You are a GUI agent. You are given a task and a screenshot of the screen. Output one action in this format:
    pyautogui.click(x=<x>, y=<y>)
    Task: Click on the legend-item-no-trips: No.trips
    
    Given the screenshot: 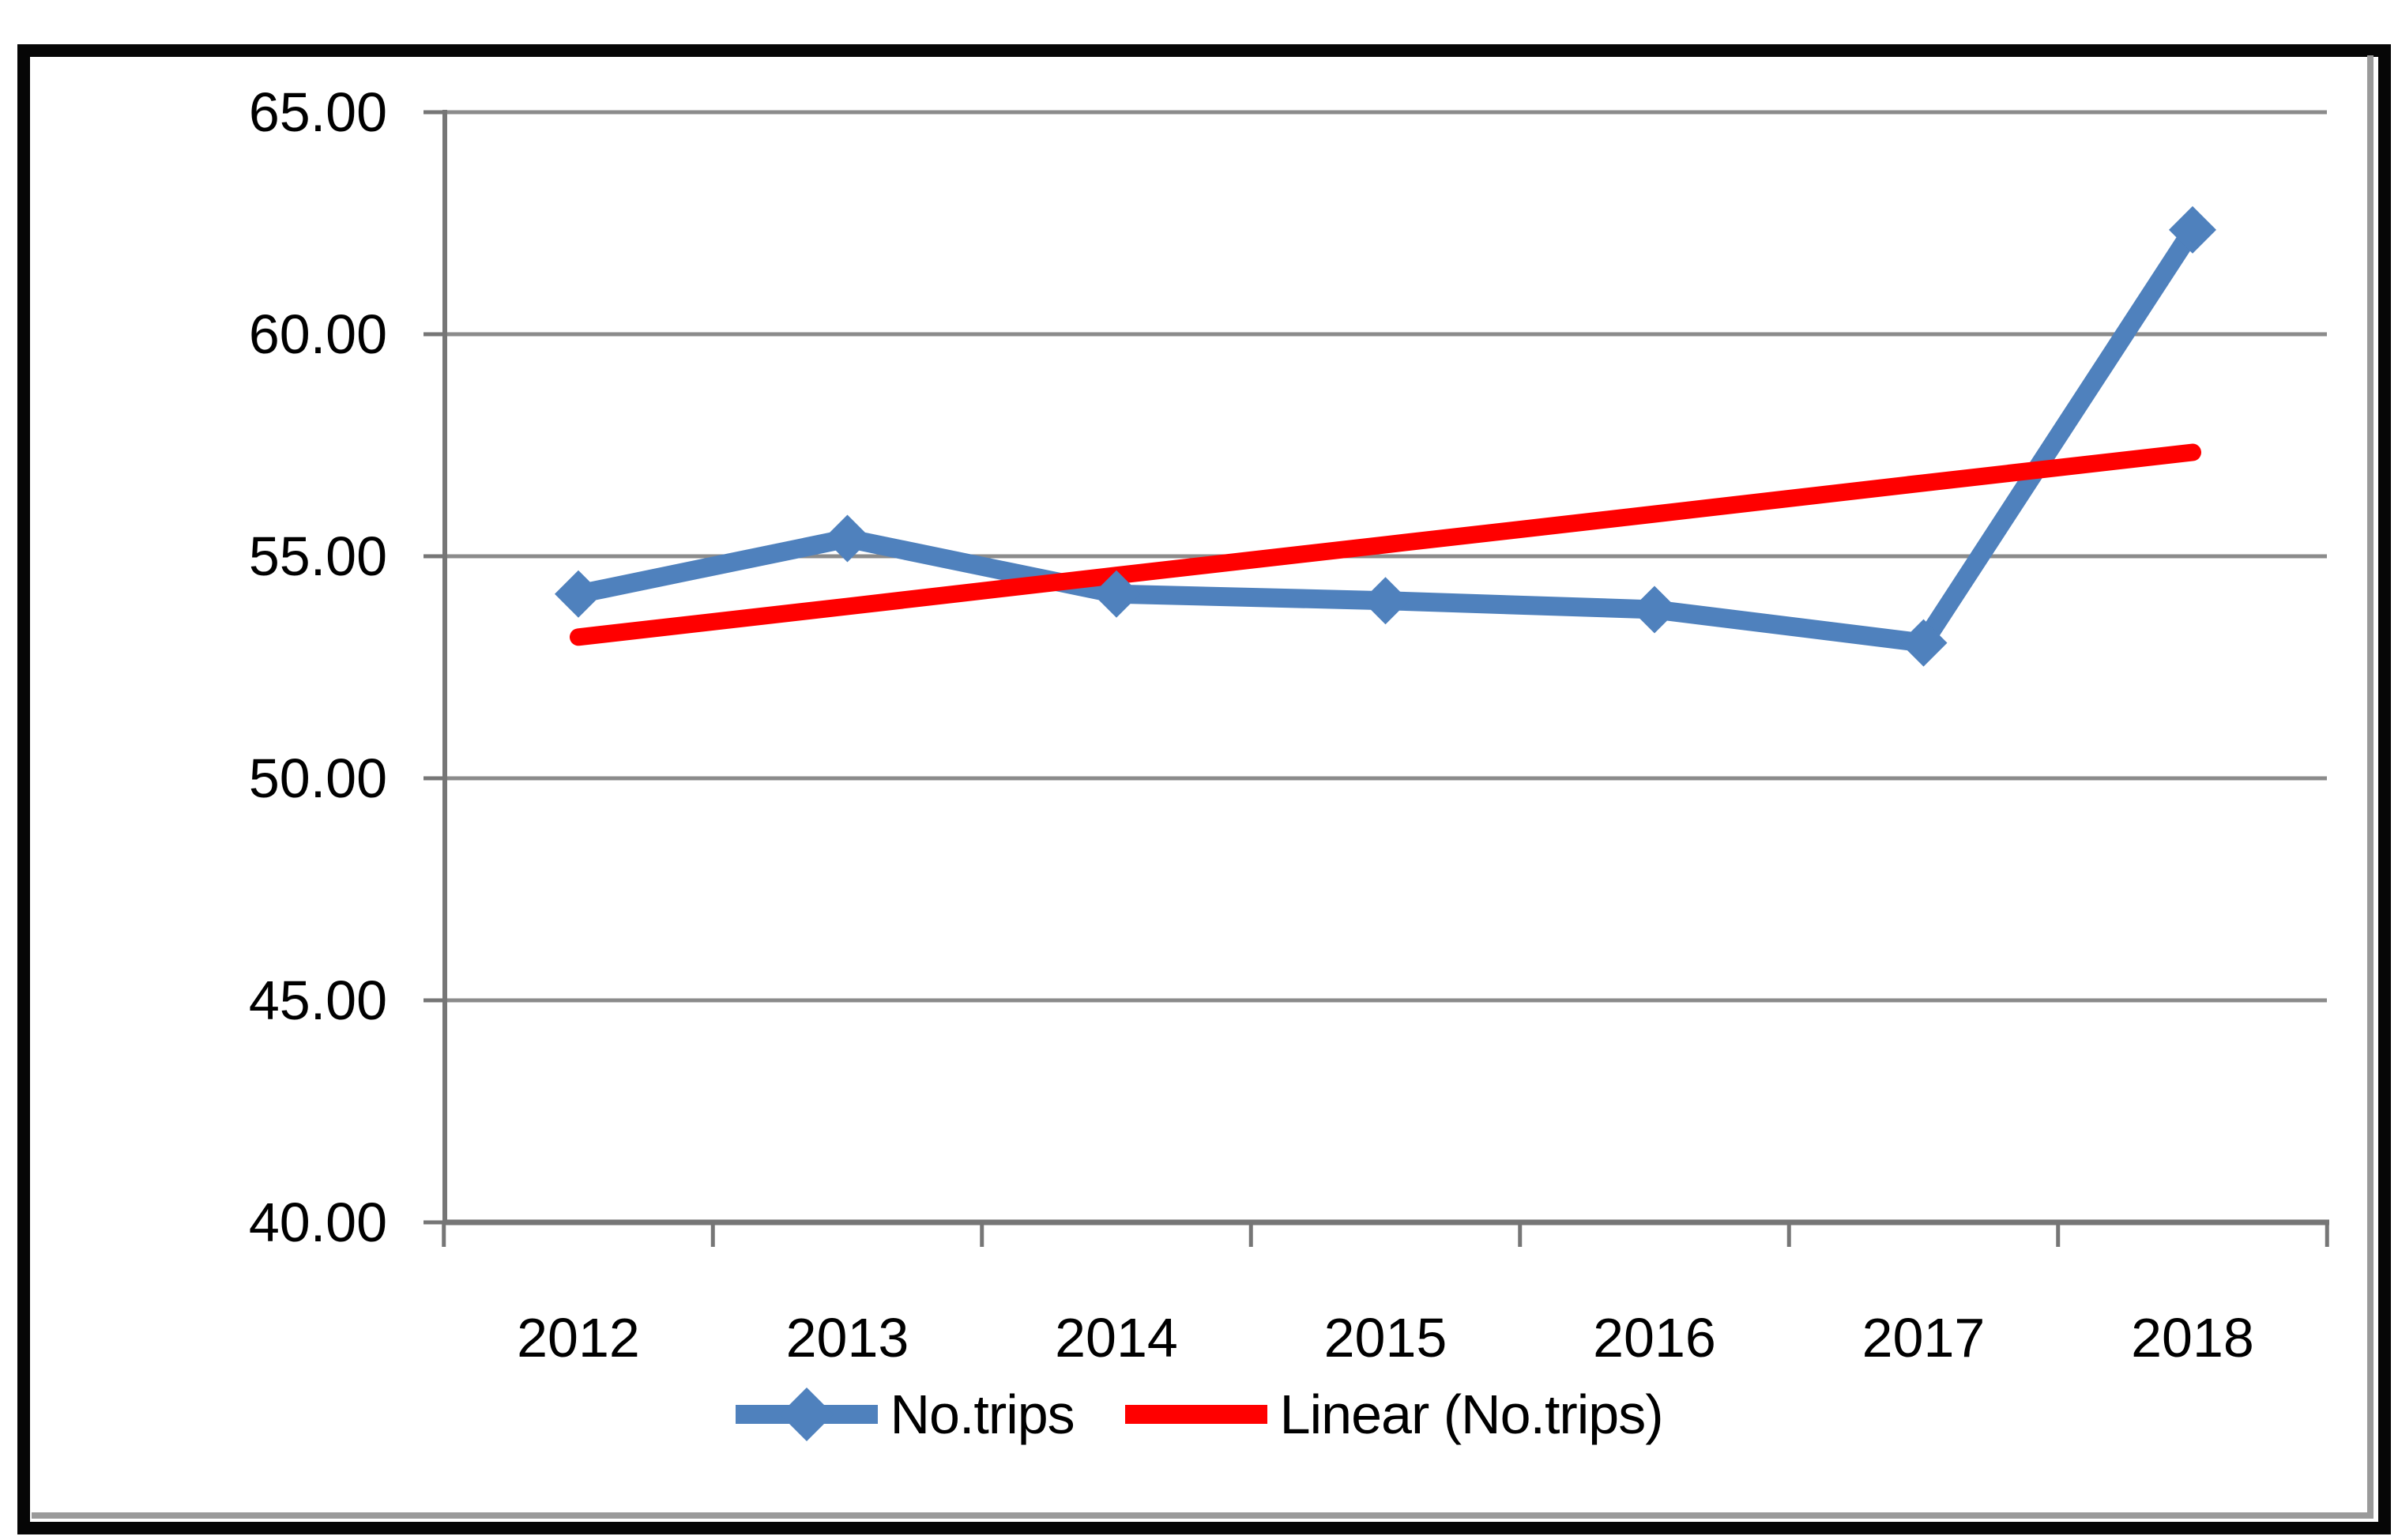 What is the action you would take?
    pyautogui.click(x=905, y=1414)
    